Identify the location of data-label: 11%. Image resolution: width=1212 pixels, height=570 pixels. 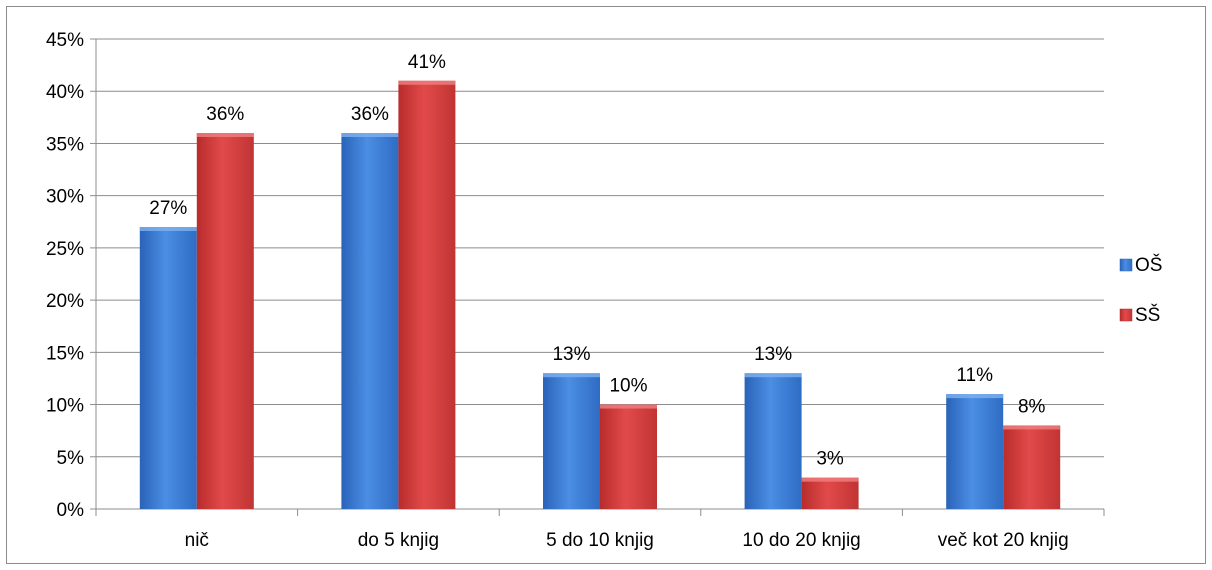
(974, 375).